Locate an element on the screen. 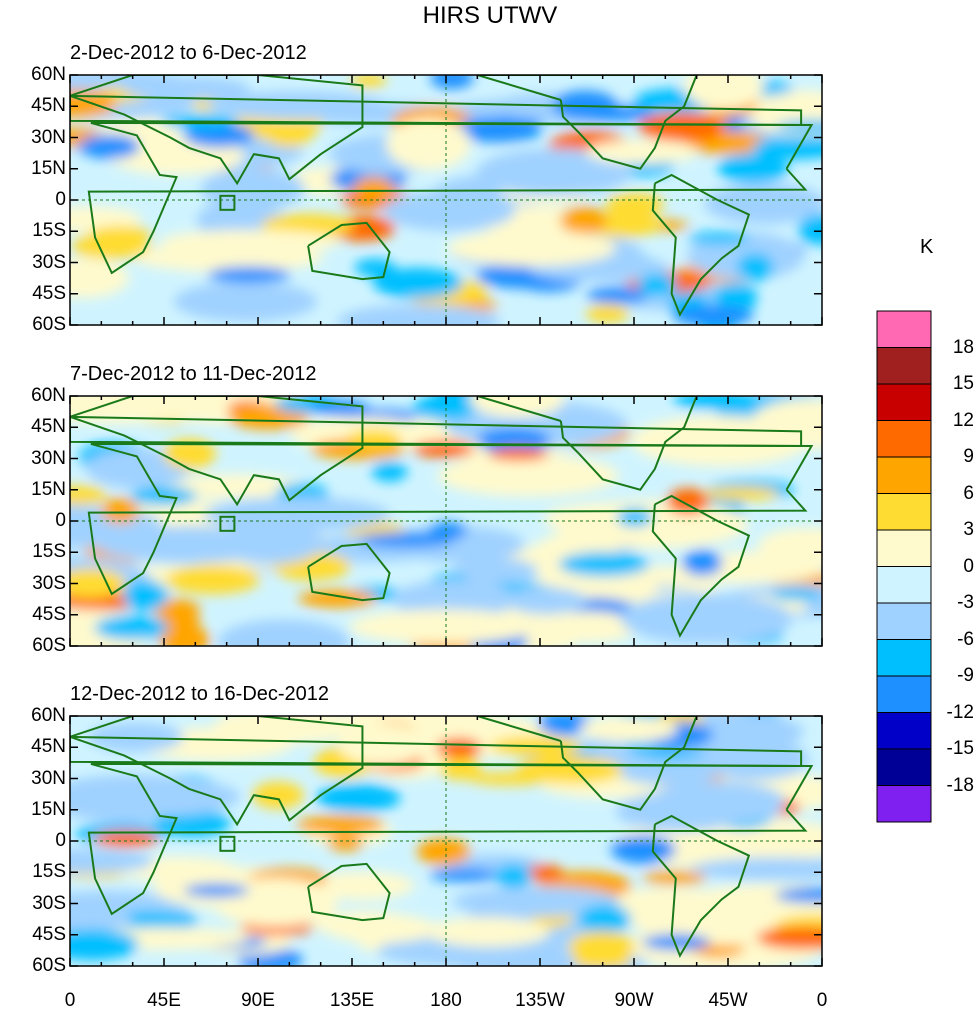 The image size is (980, 1014). colorbar-label: 9 is located at coordinates (968, 456).